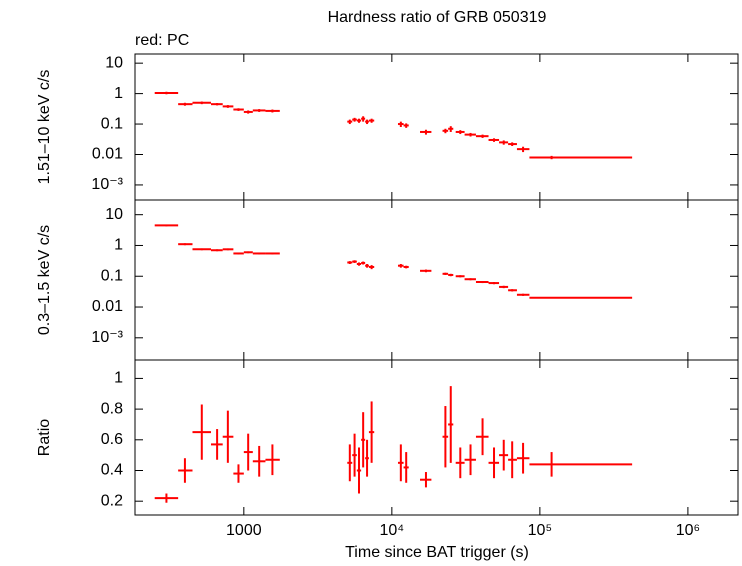  Describe the element at coordinates (112, 439) in the screenshot. I see `y-tick-label: 0.6` at that location.